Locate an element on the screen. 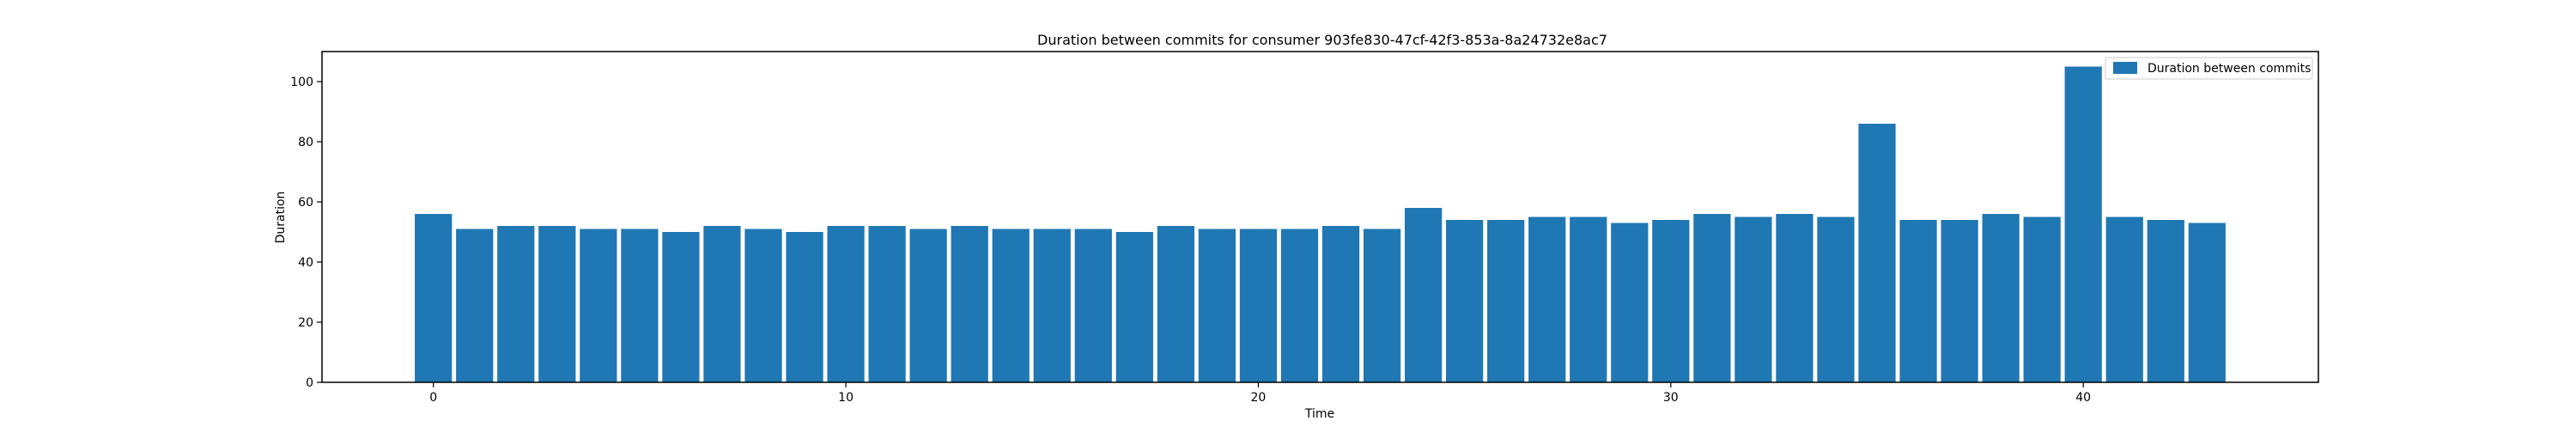  y-tick-label: 0 is located at coordinates (310, 383).